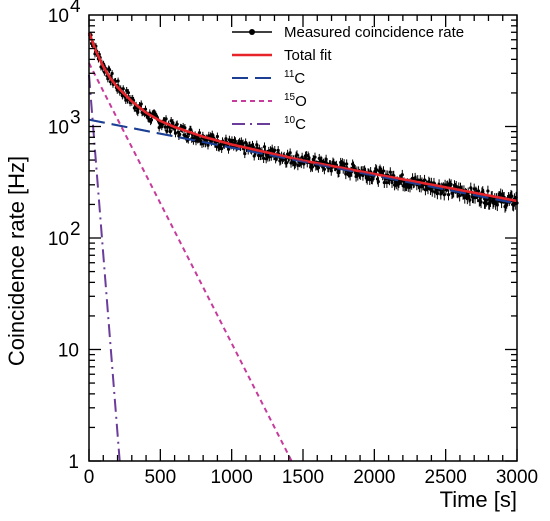  What do you see at coordinates (290, 97) in the screenshot?
I see `legend-label-superscript: 15` at bounding box center [290, 97].